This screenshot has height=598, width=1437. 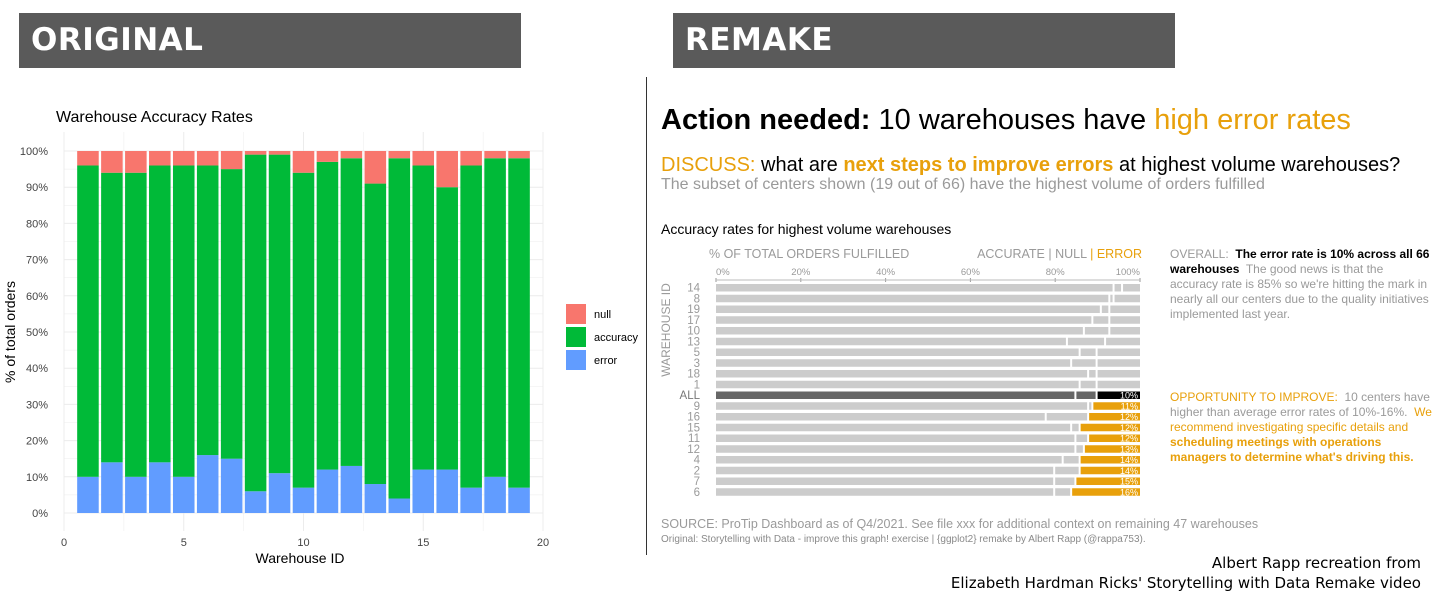 I want to click on x-tick-label: 0, so click(x=64, y=543).